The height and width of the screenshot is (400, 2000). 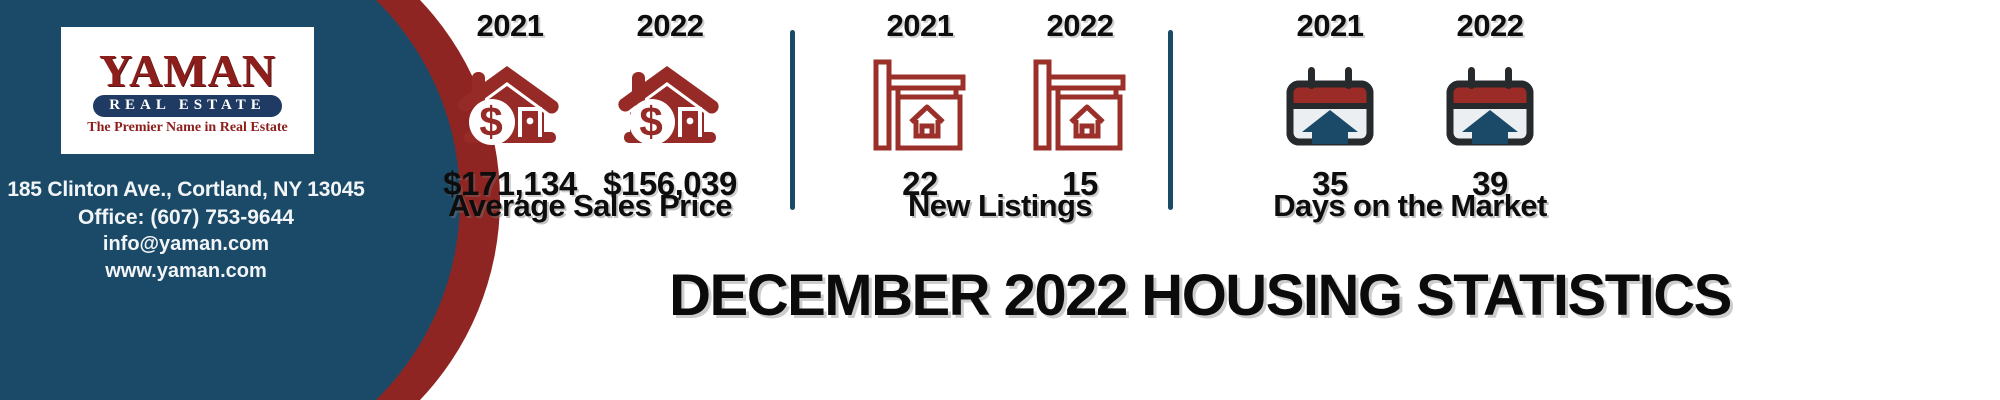 I want to click on contact-address: 185 Clinton Ave., Cortland, NY 13045, so click(x=186, y=189).